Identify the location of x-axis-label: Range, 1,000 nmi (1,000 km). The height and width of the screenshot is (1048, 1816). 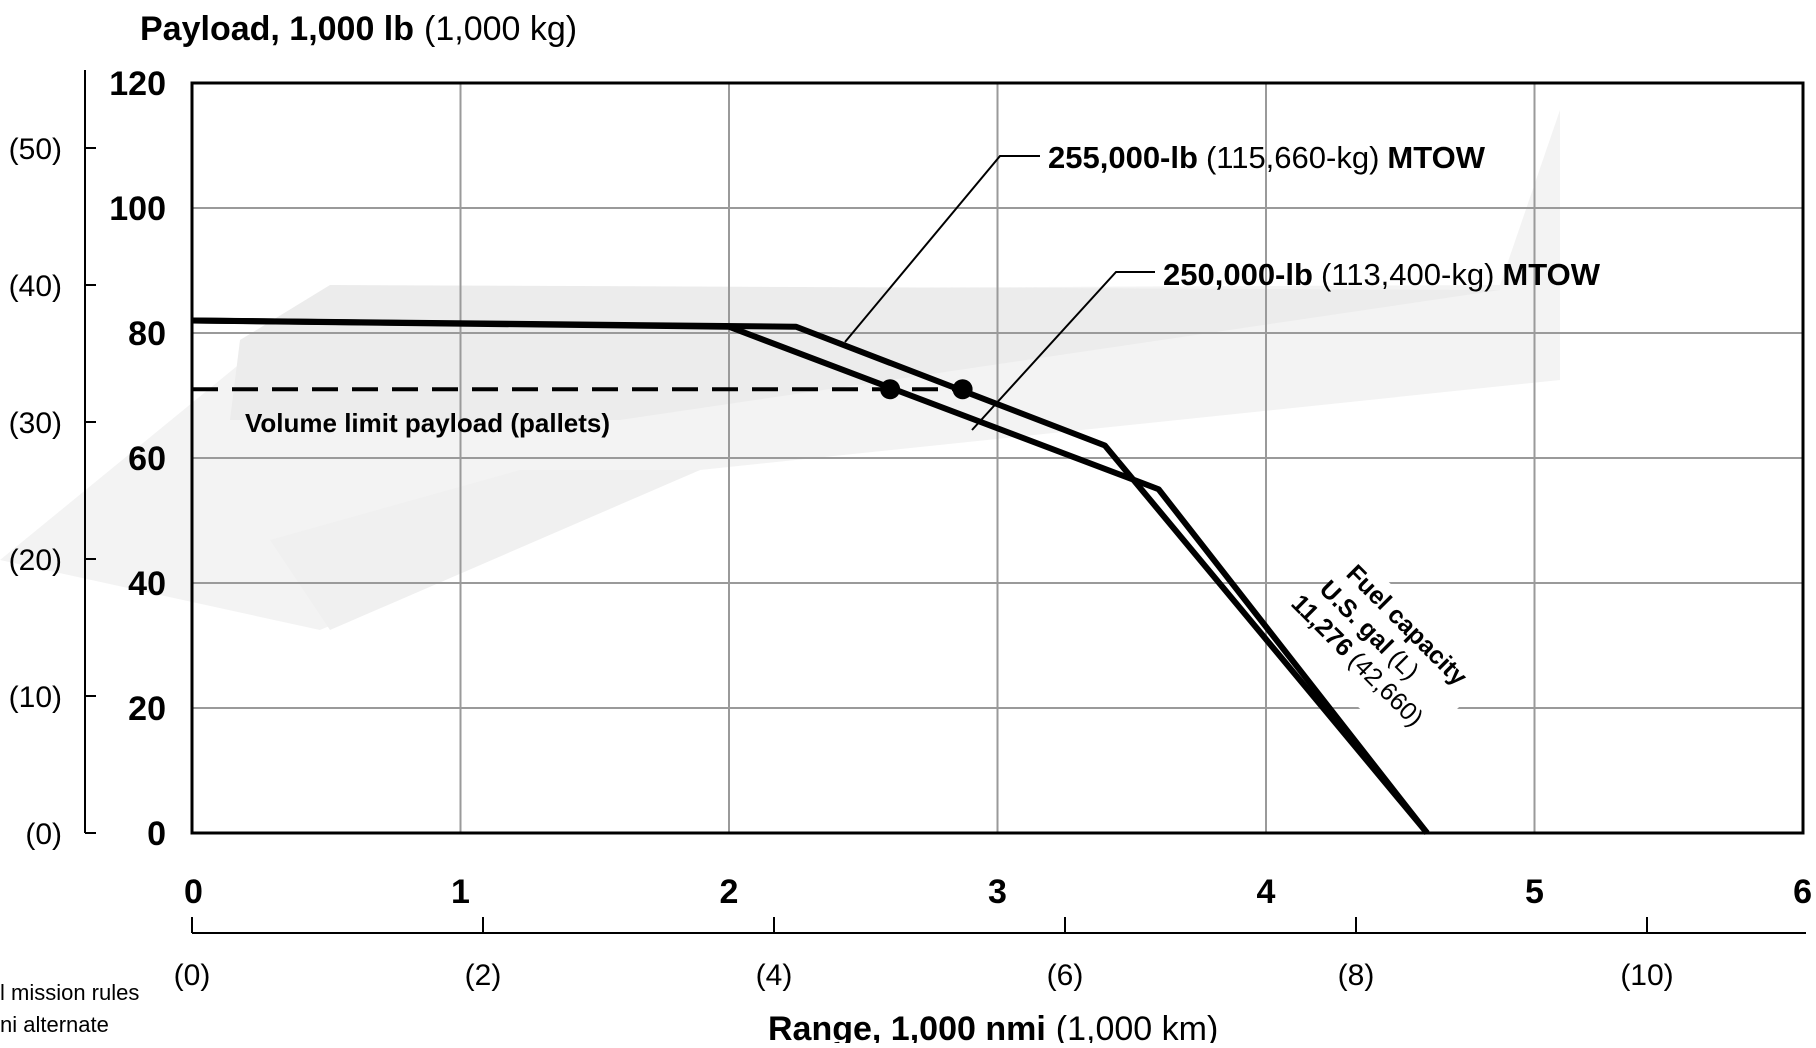
(993, 1026).